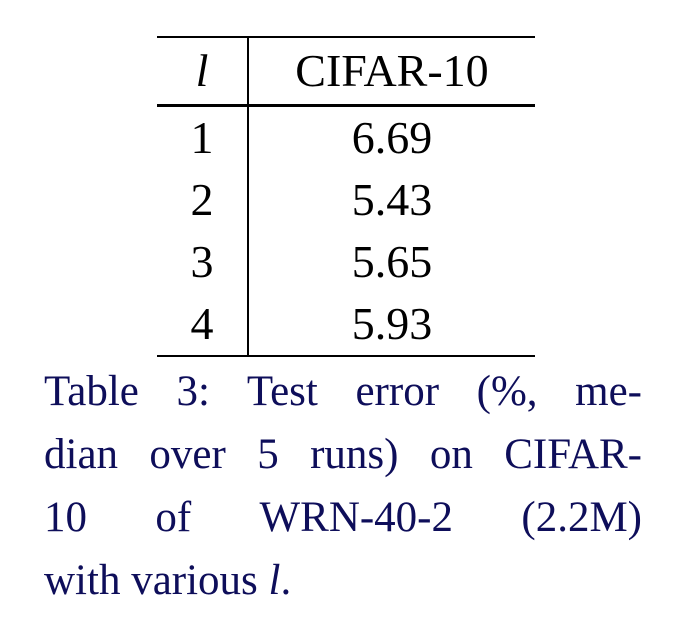 The image size is (682, 642). Describe the element at coordinates (346, 262) in the screenshot. I see `table-row: 3 5.65` at that location.